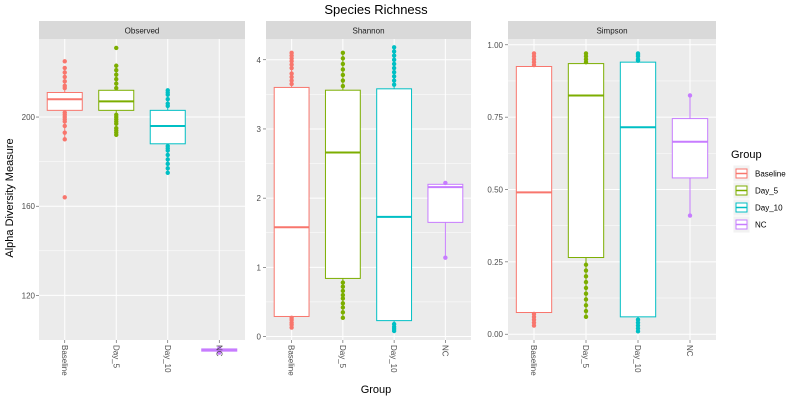  What do you see at coordinates (611, 31) in the screenshot?
I see `strip-label-simpson: Simpson` at bounding box center [611, 31].